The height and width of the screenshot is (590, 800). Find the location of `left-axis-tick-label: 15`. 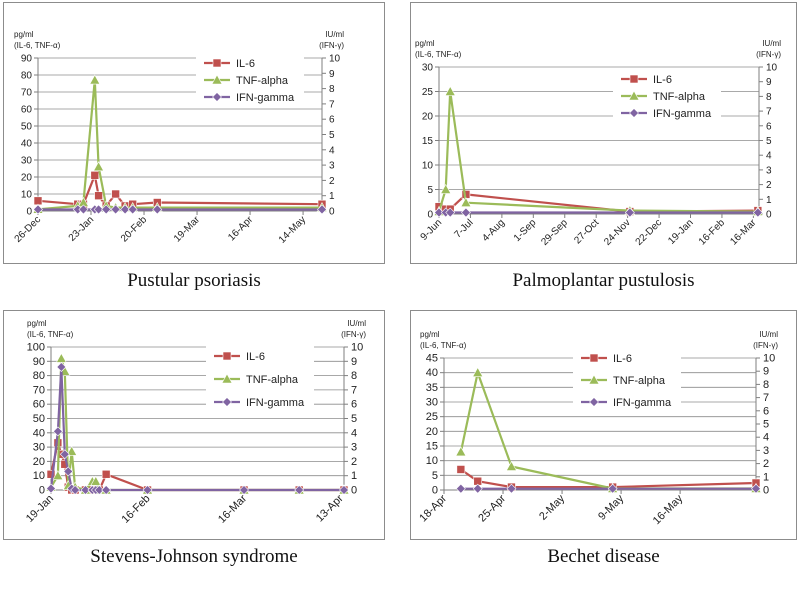

left-axis-tick-label: 15 is located at coordinates (432, 447).